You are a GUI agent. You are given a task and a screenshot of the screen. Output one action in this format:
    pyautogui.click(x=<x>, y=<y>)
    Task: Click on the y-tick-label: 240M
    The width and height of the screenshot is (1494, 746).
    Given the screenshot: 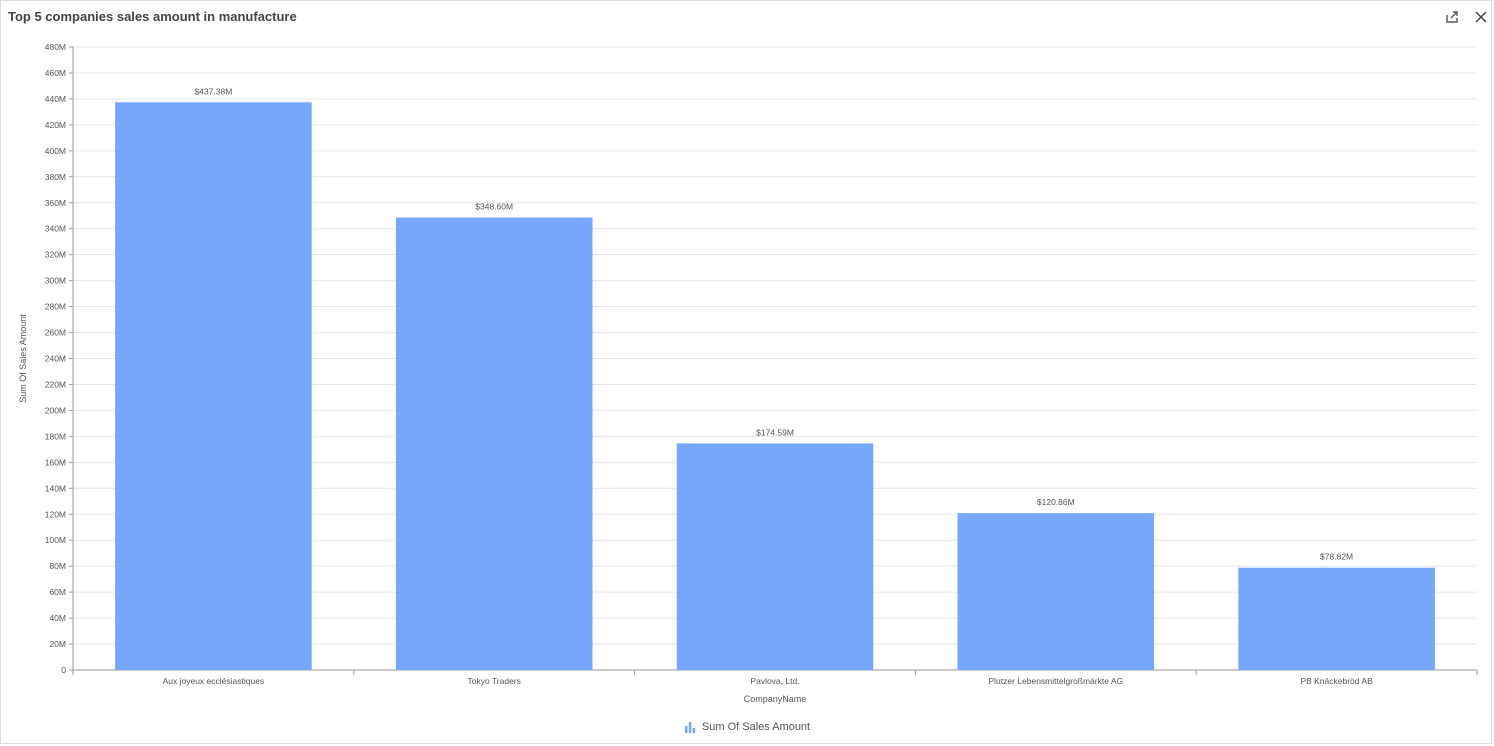 What is the action you would take?
    pyautogui.click(x=55, y=359)
    